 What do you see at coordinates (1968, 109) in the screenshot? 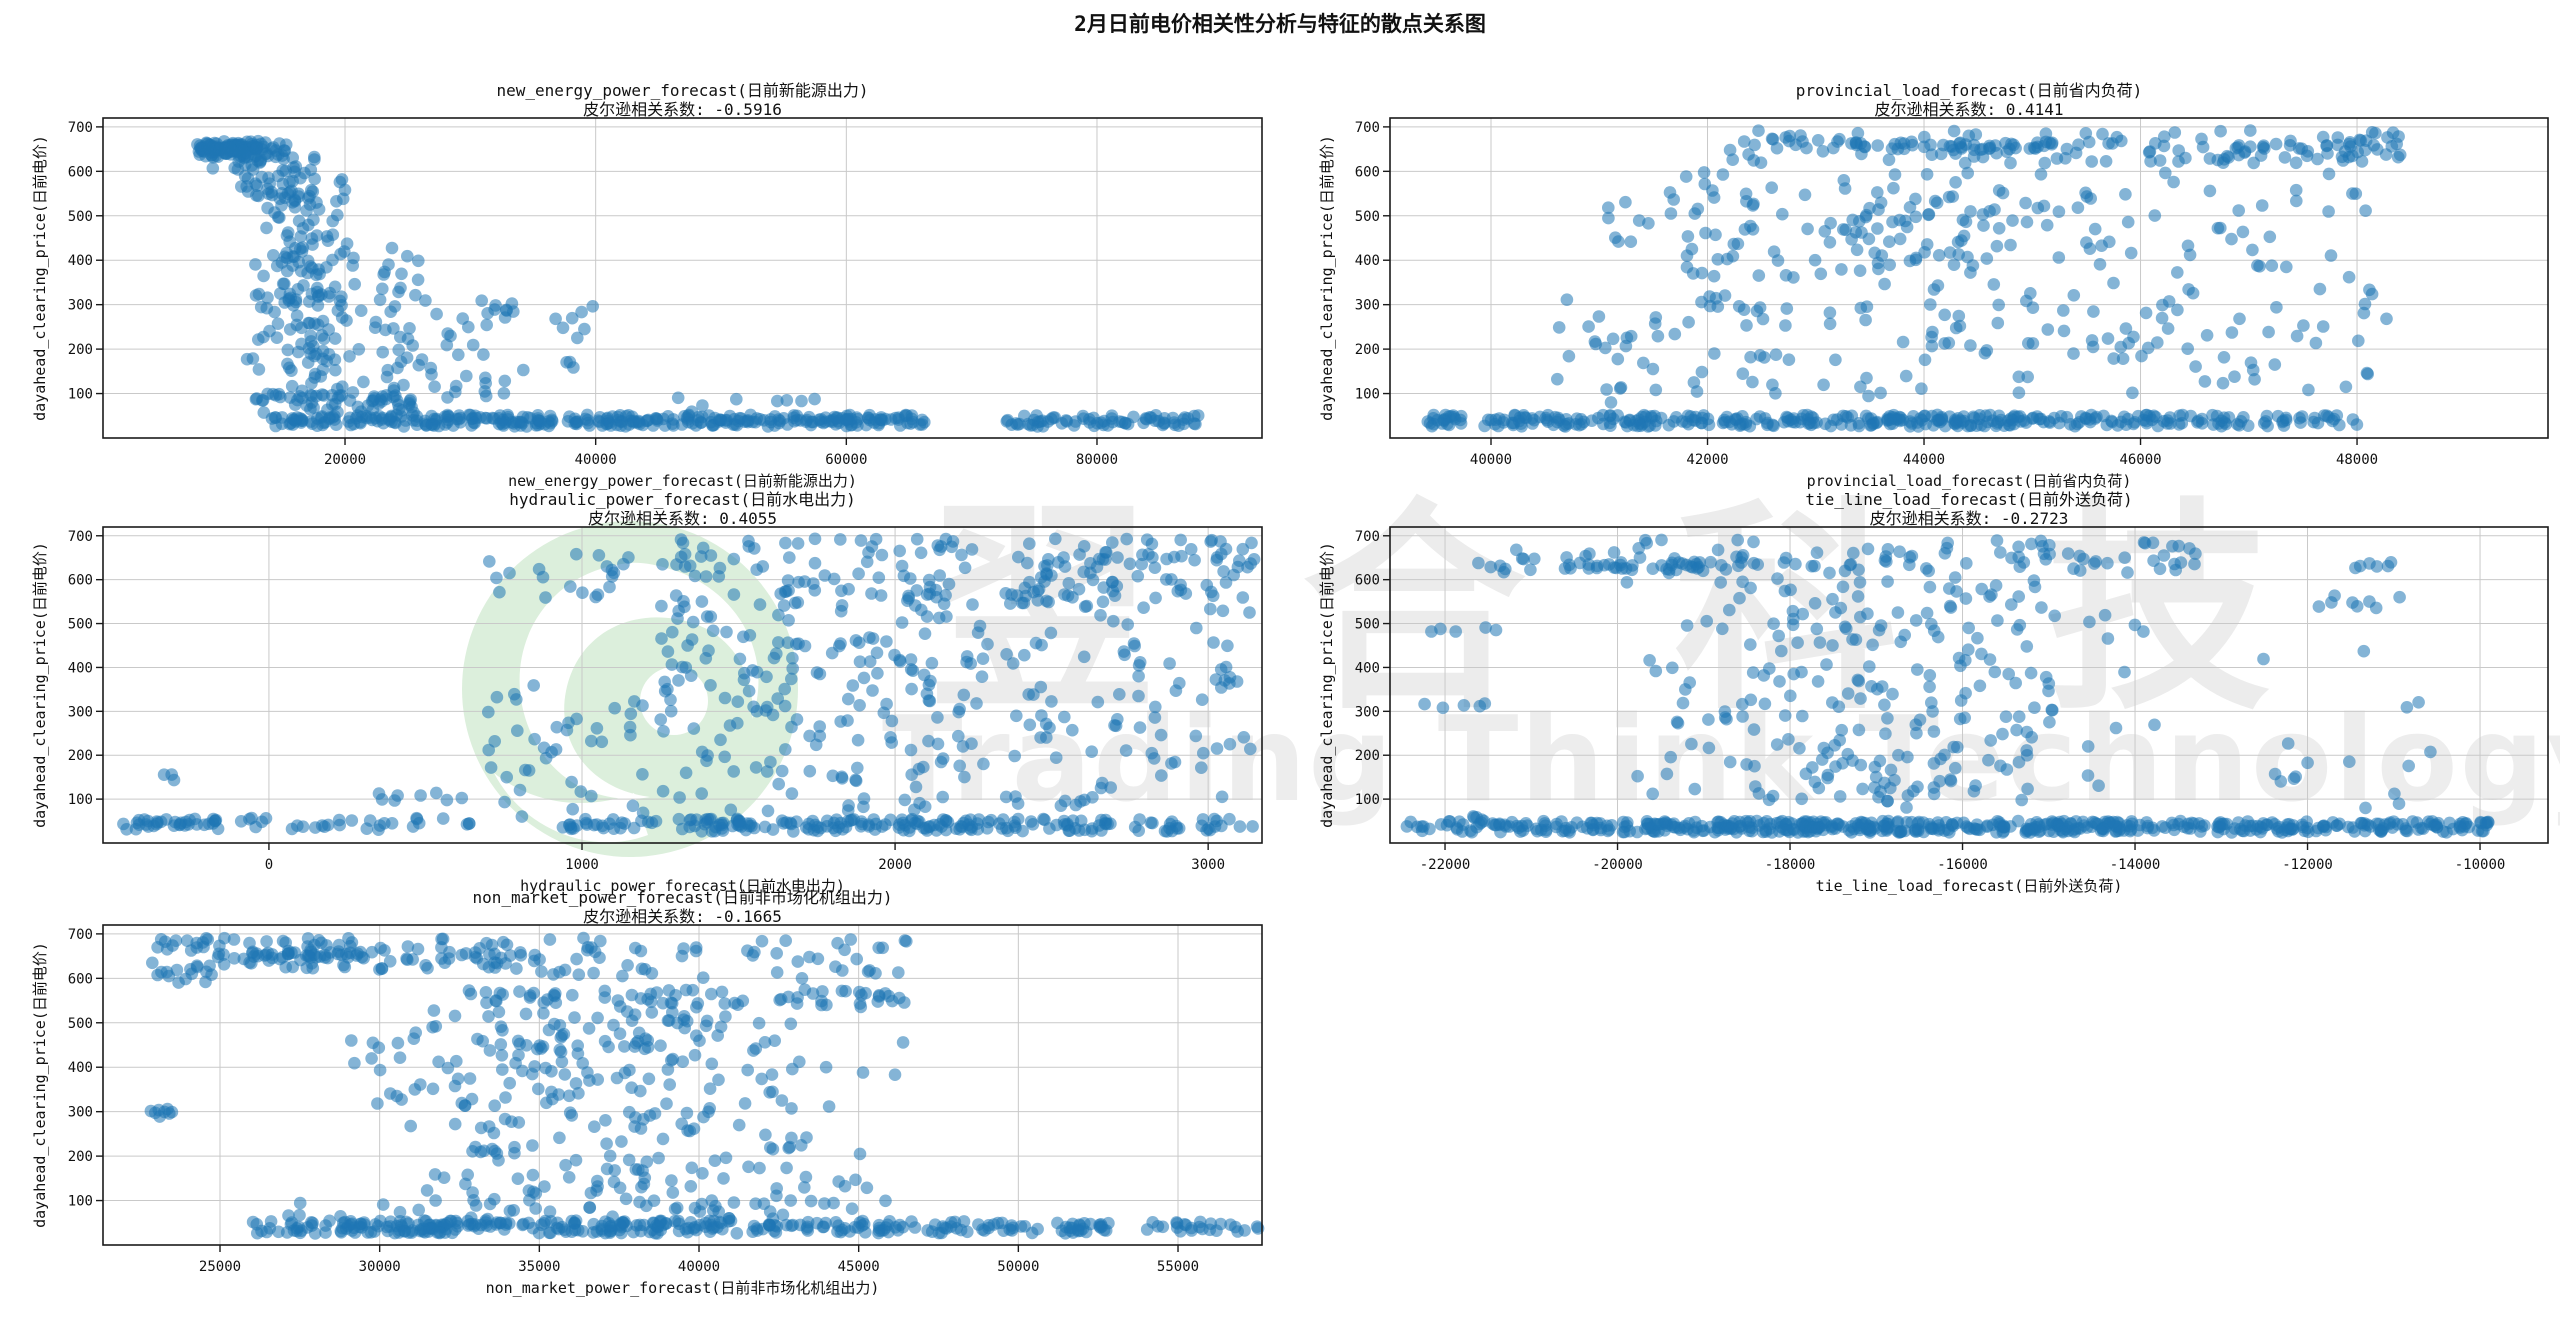
I see `subplot-pearson-label: 皮尔逊相关系数: 0.4141` at bounding box center [1968, 109].